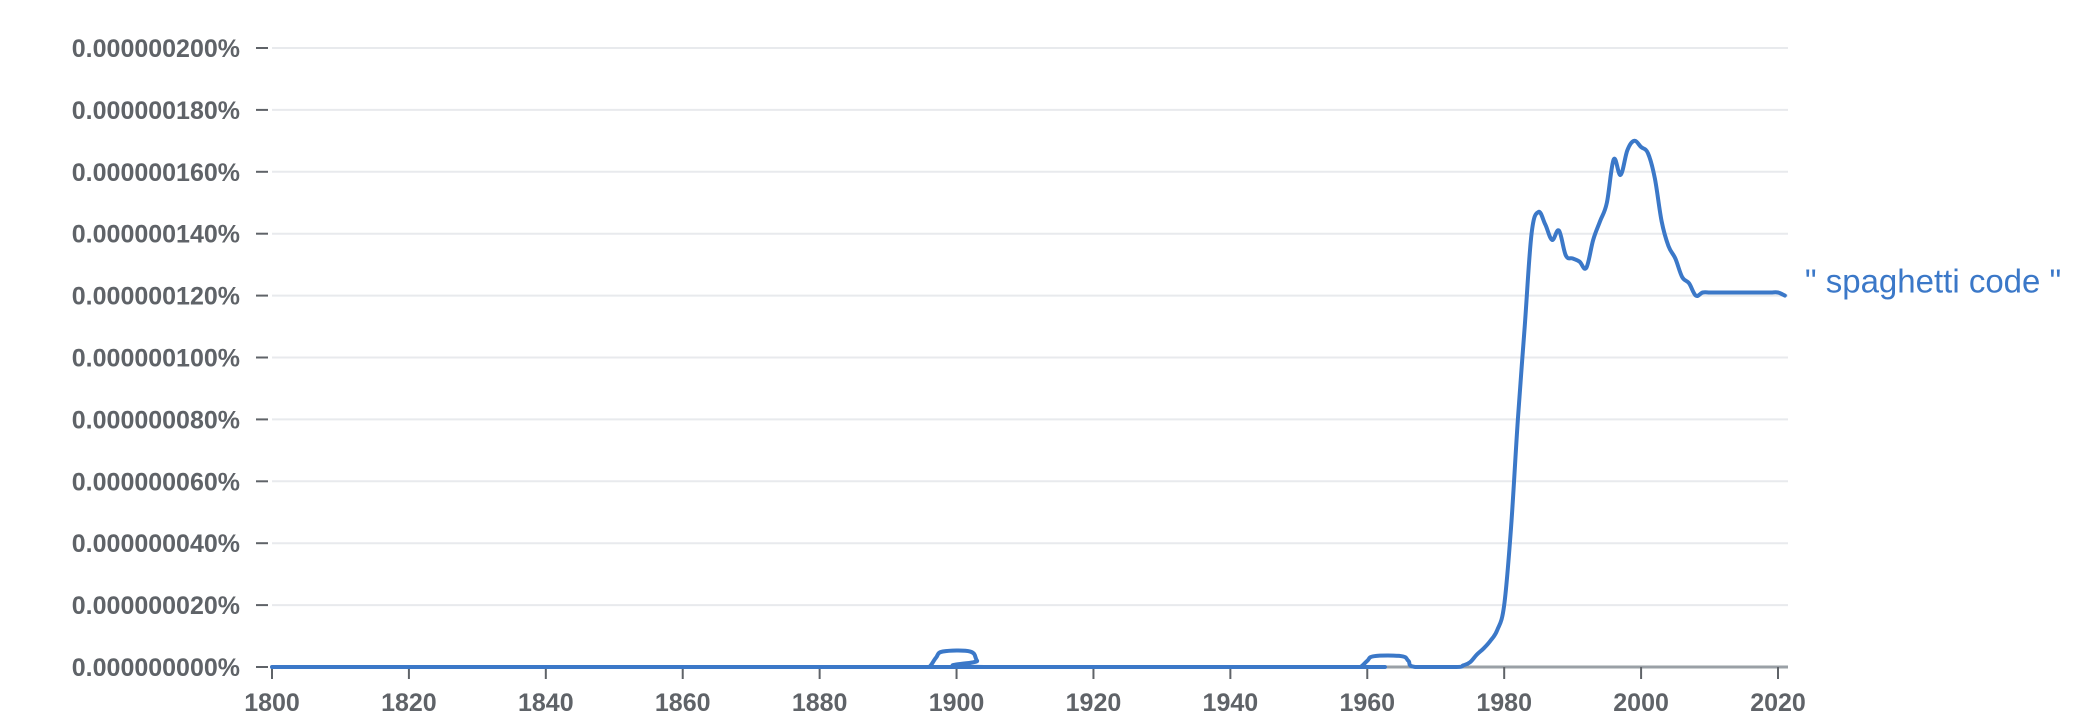  Describe the element at coordinates (957, 703) in the screenshot. I see `x-tick-label: 1900` at that location.